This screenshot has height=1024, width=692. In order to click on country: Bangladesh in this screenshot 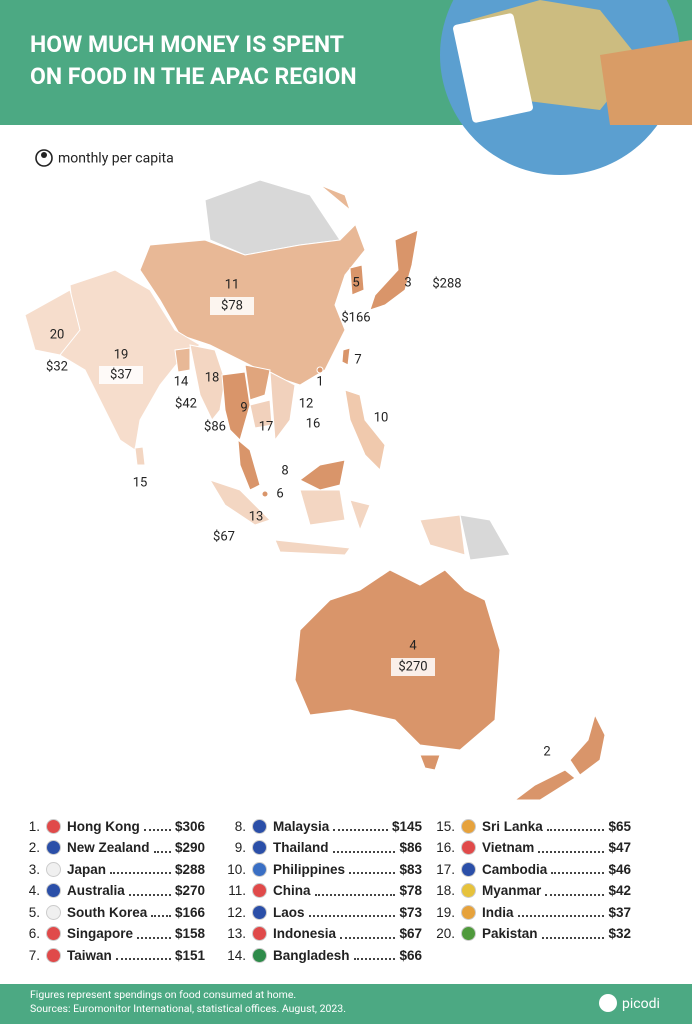, I will do `click(311, 955)`.